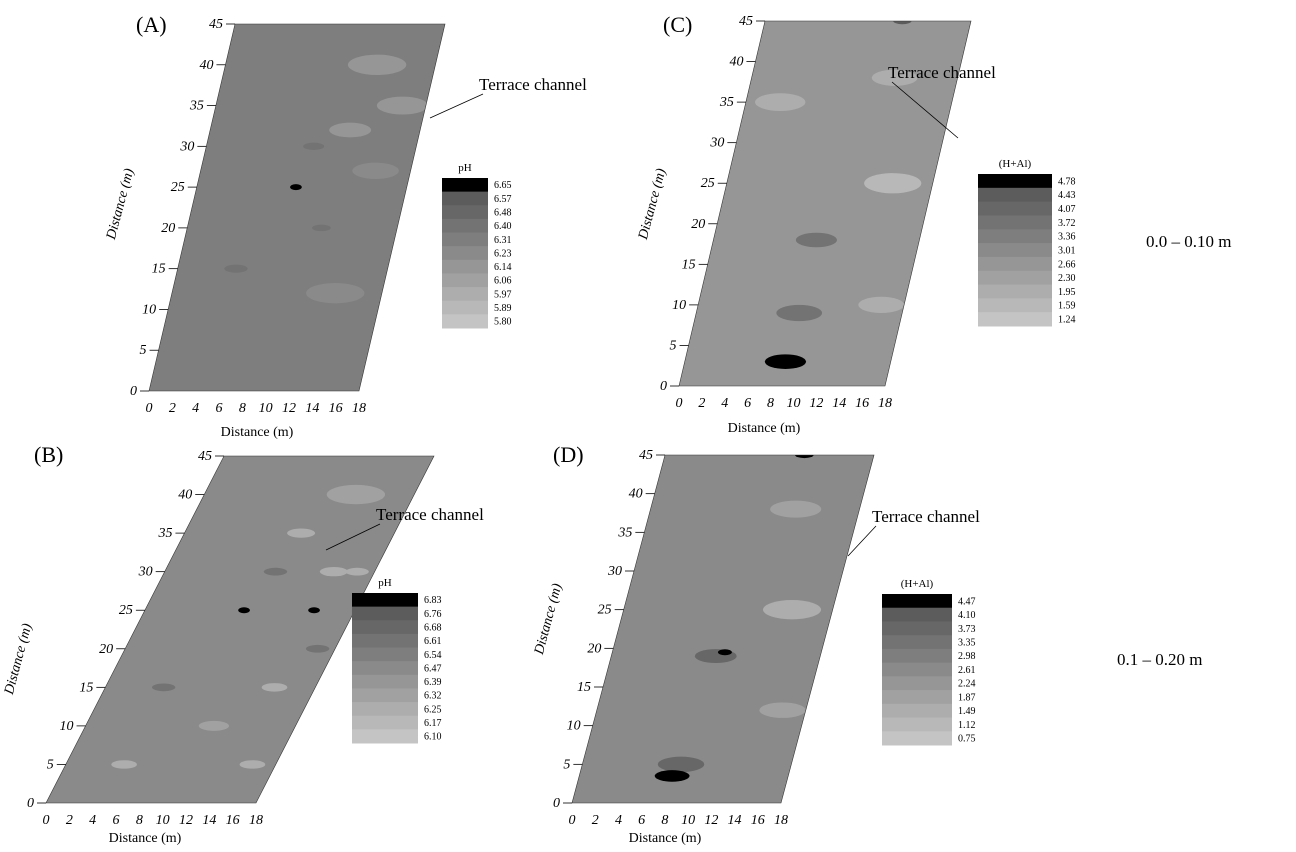 The width and height of the screenshot is (1296, 852). What do you see at coordinates (503, 226) in the screenshot?
I see `legend-label: 6.40` at bounding box center [503, 226].